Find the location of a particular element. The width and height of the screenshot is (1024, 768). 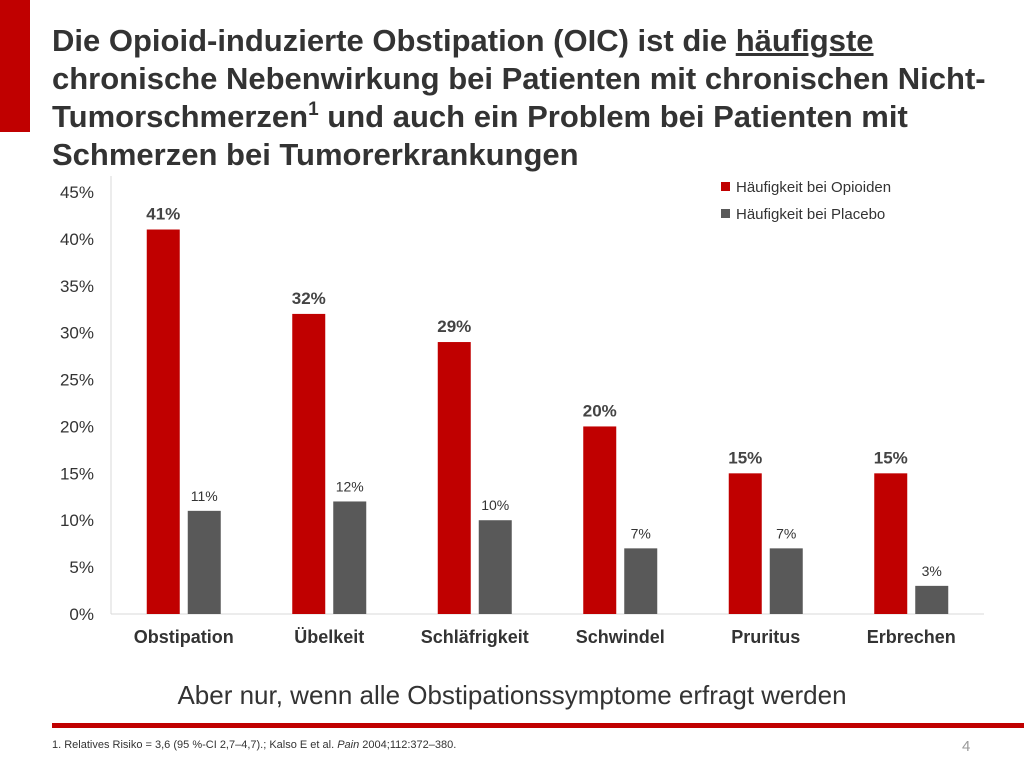

page-number: 4 is located at coordinates (966, 746).